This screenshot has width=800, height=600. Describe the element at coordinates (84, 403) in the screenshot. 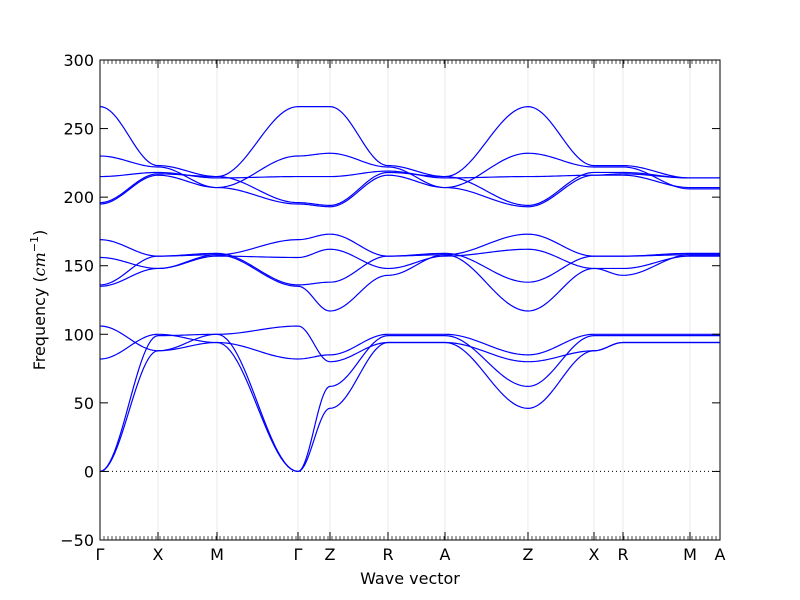

I see `y-tick-label: 50` at that location.